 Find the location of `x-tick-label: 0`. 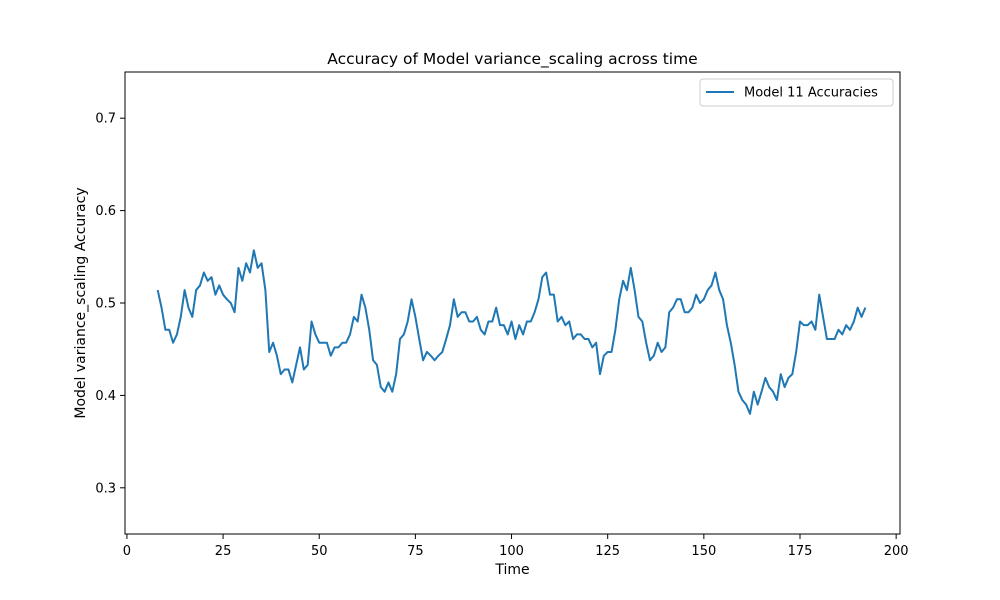

x-tick-label: 0 is located at coordinates (127, 551).